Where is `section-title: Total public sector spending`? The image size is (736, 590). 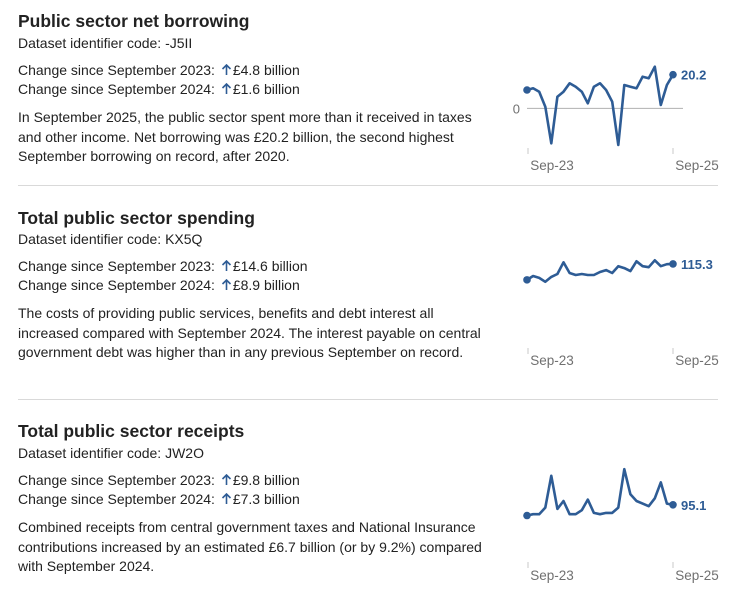
section-title: Total public sector spending is located at coordinates (136, 218).